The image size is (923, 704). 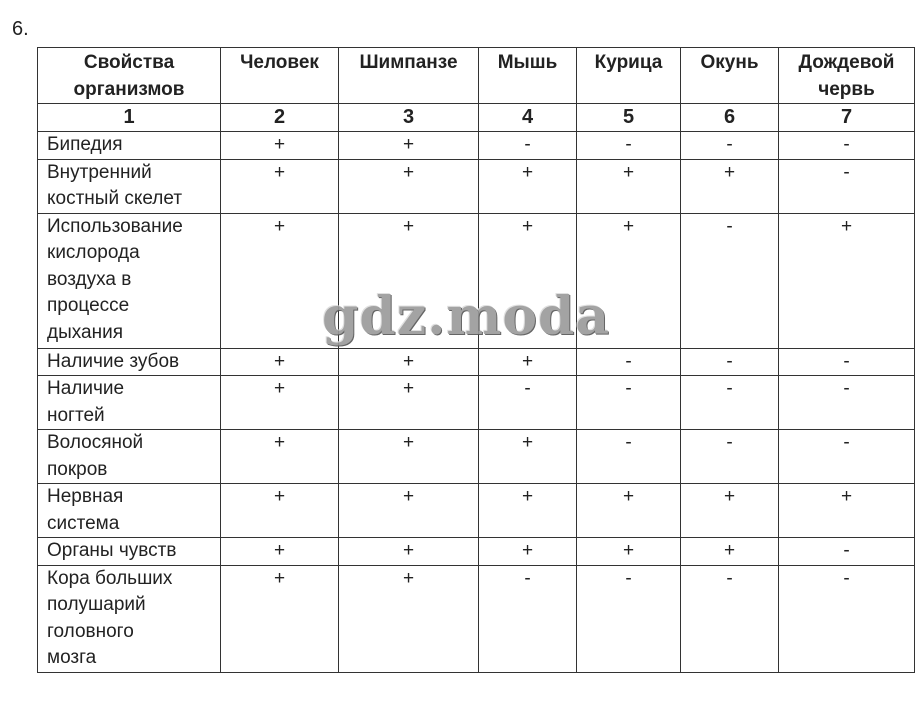 What do you see at coordinates (408, 75) in the screenshot?
I see `column-header: Шимпанзе` at bounding box center [408, 75].